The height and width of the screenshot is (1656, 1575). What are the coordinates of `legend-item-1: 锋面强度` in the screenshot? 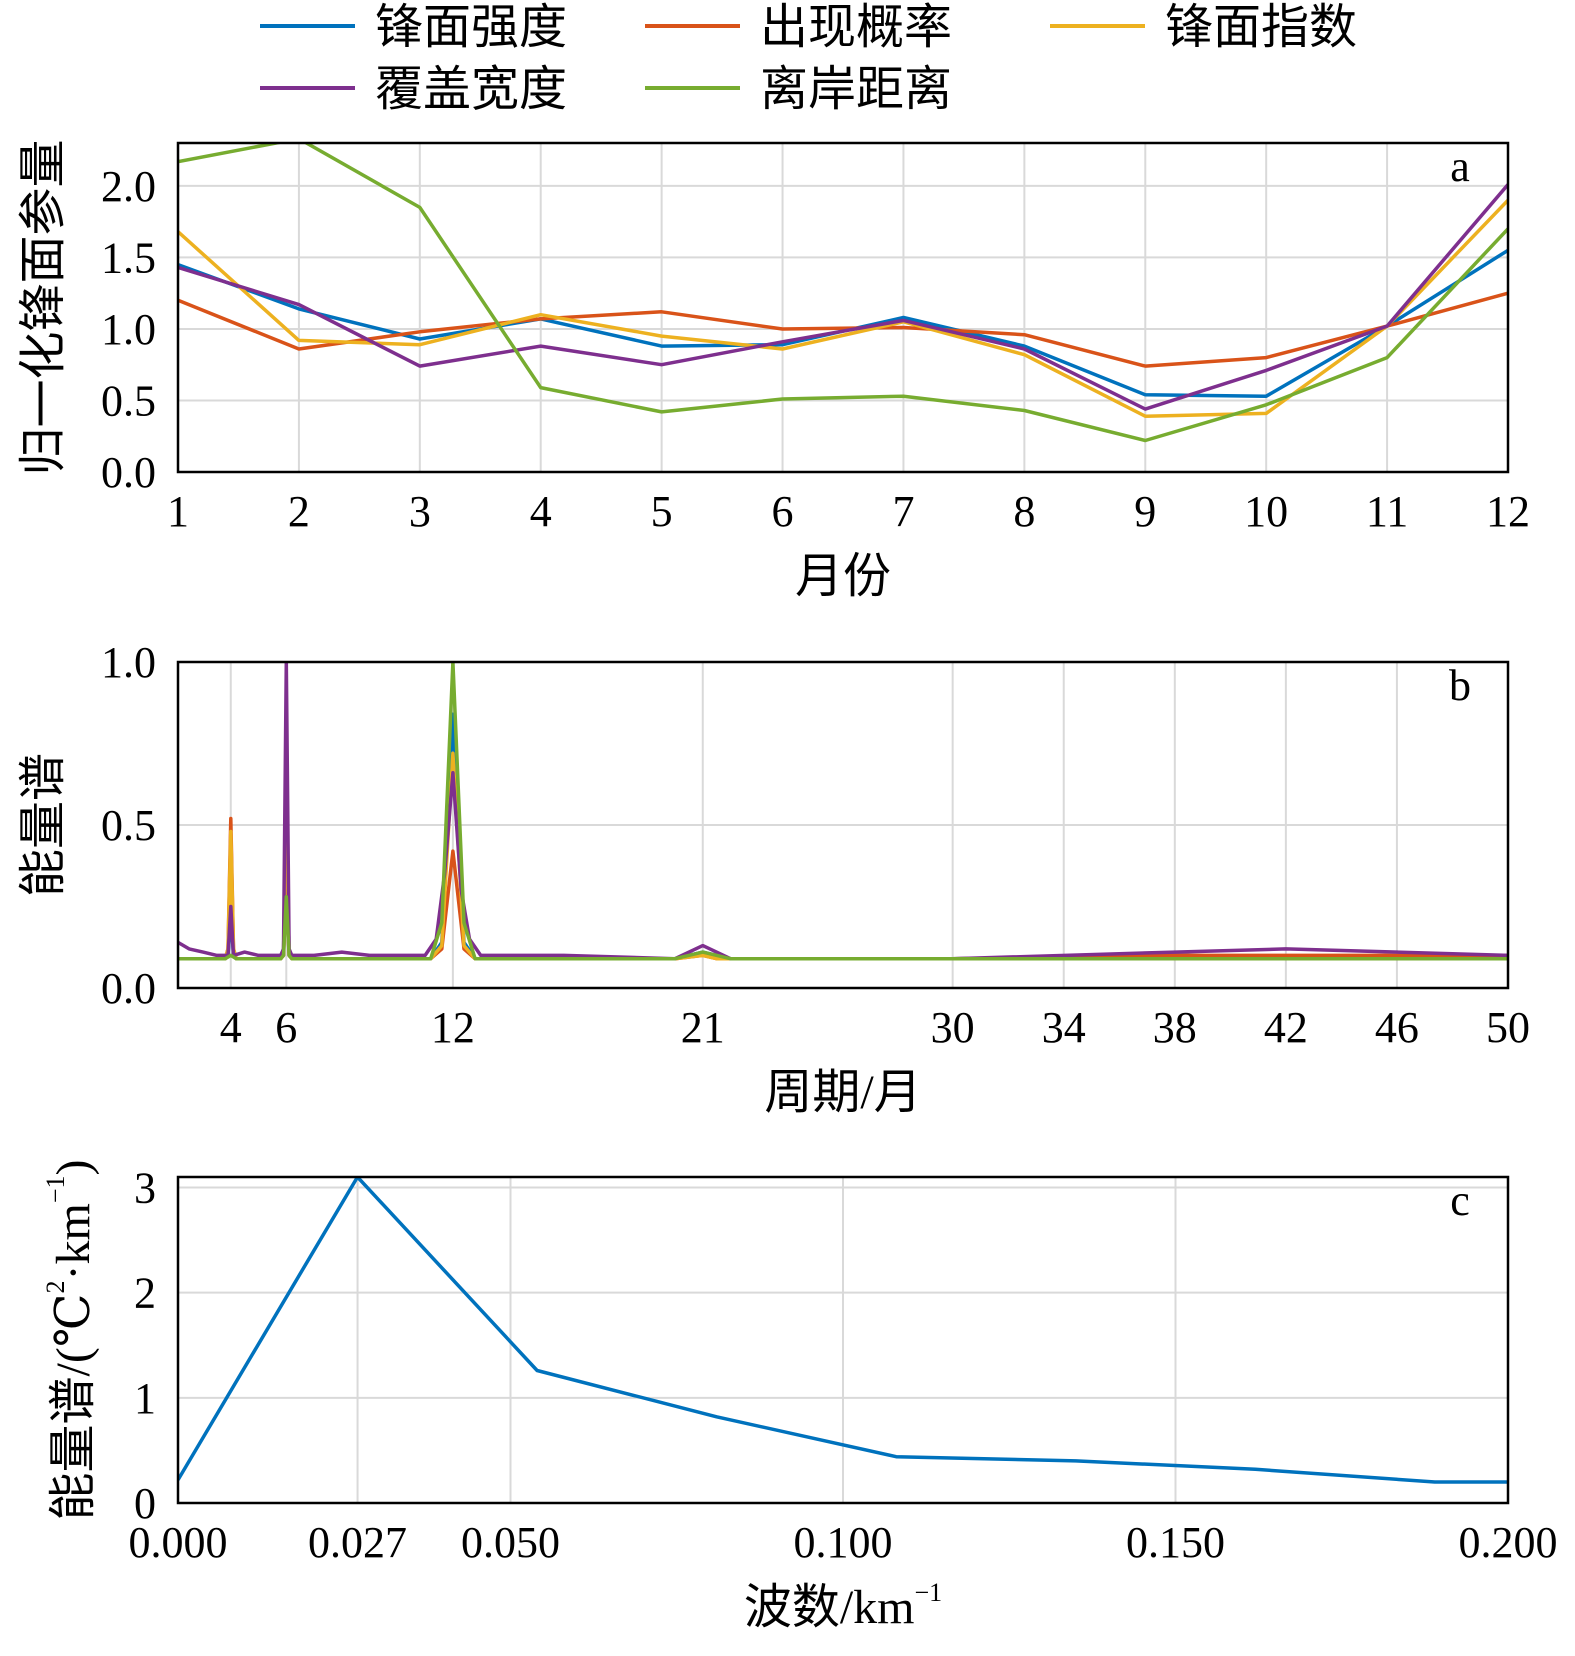 It's located at (413, 27).